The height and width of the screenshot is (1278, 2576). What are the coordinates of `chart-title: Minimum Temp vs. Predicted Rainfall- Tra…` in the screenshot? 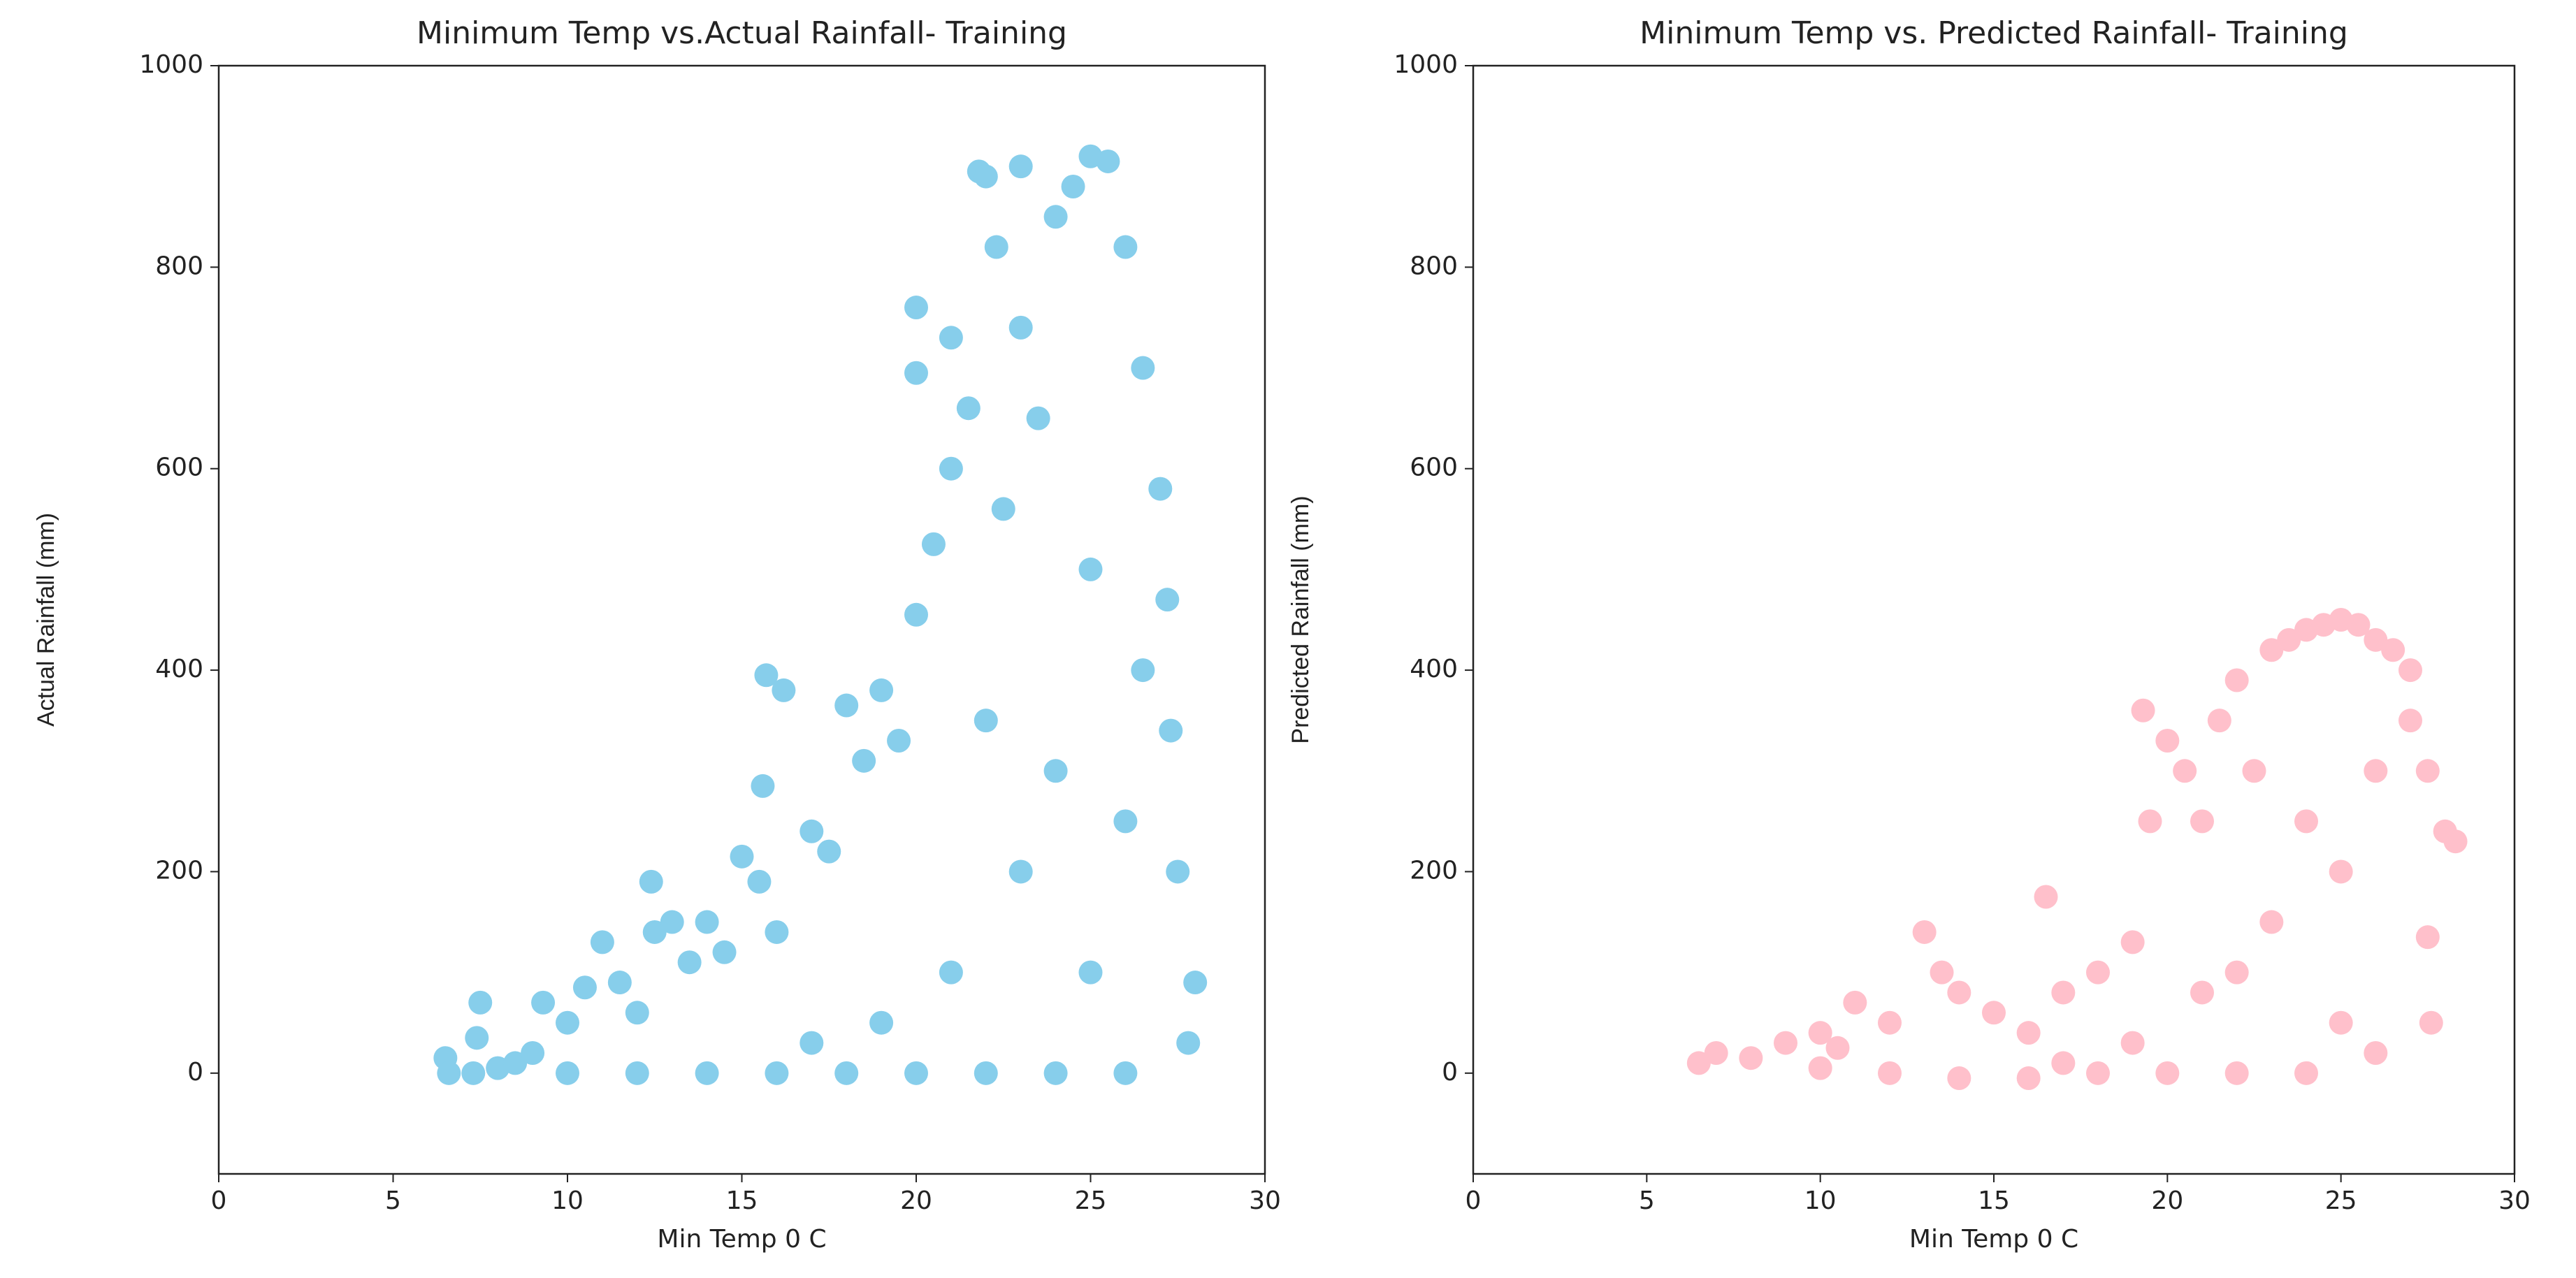 It's located at (1994, 33).